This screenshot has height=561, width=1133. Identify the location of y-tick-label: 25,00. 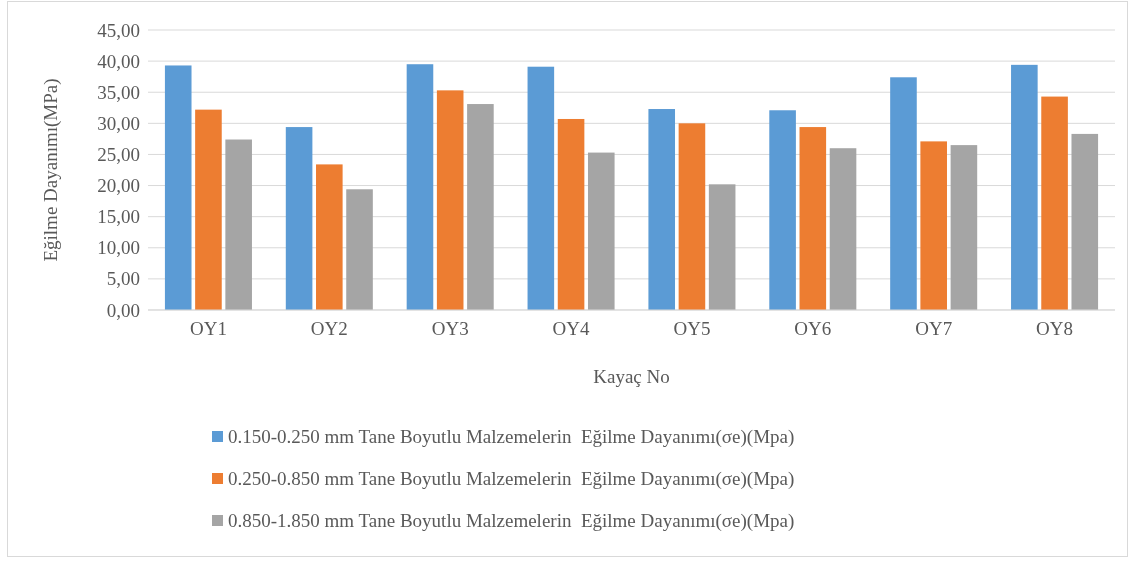
(118, 155).